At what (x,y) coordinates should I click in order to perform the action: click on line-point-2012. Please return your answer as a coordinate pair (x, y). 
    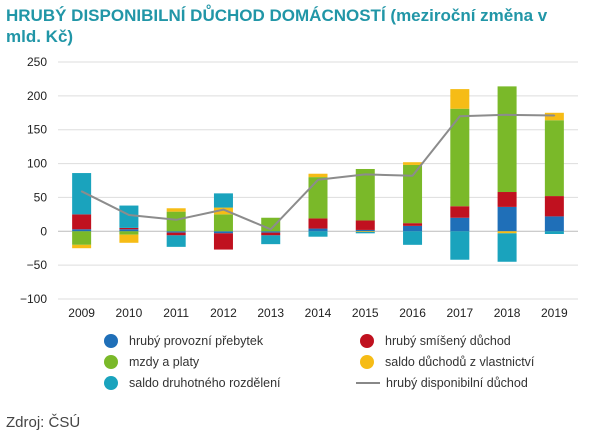
    Looking at the image, I should click on (223, 209).